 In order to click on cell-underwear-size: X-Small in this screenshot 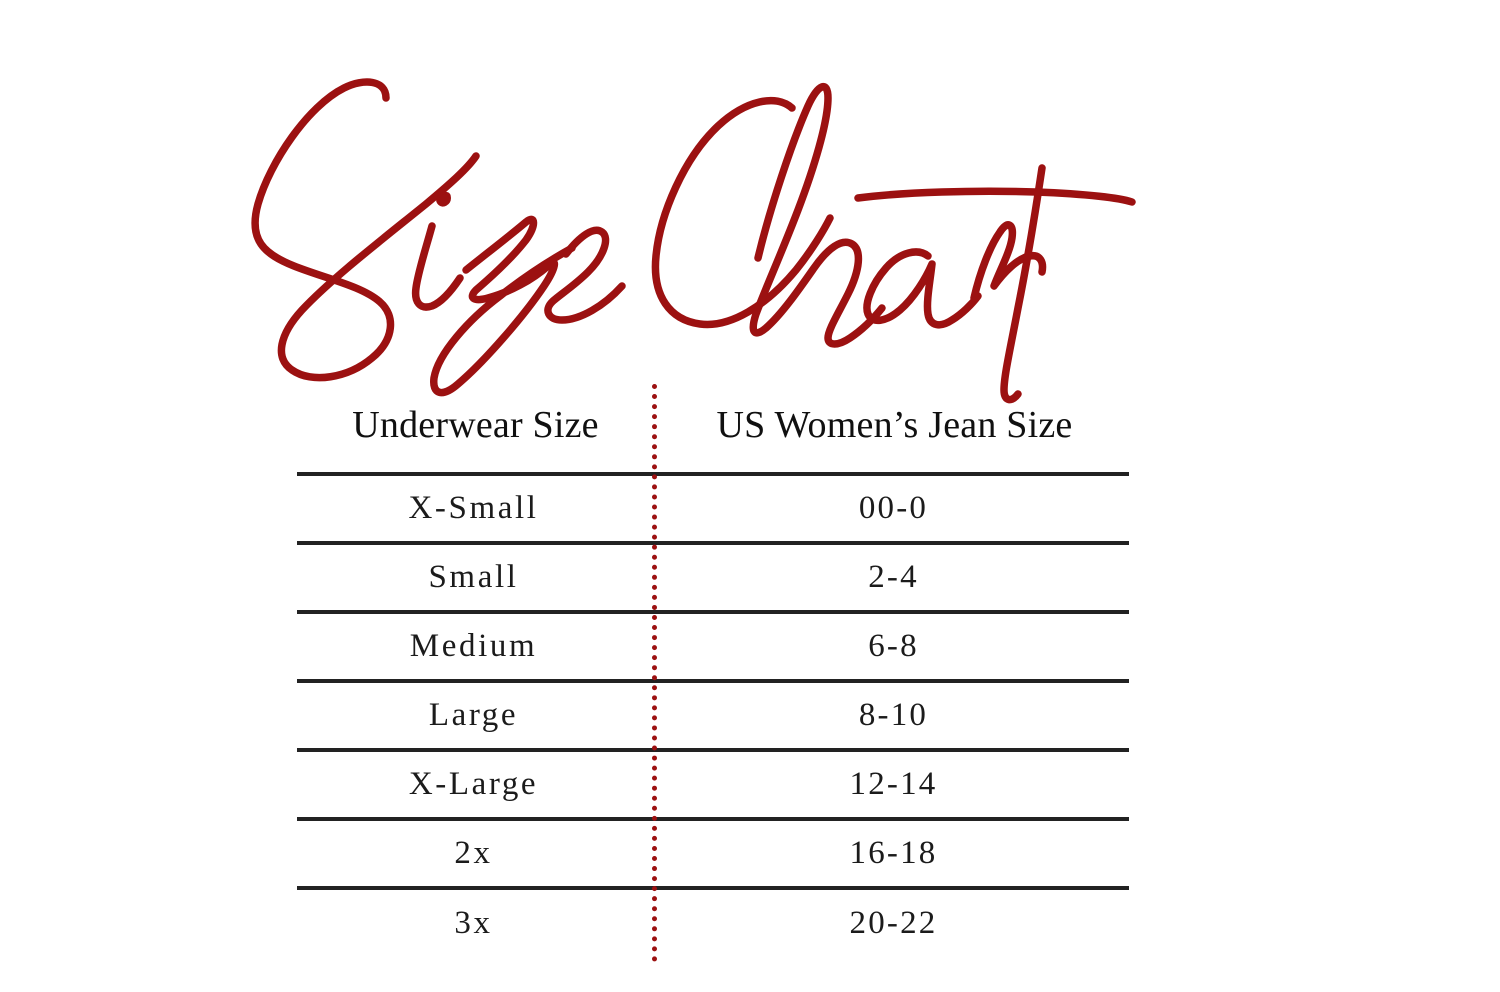, I will do `click(474, 507)`.